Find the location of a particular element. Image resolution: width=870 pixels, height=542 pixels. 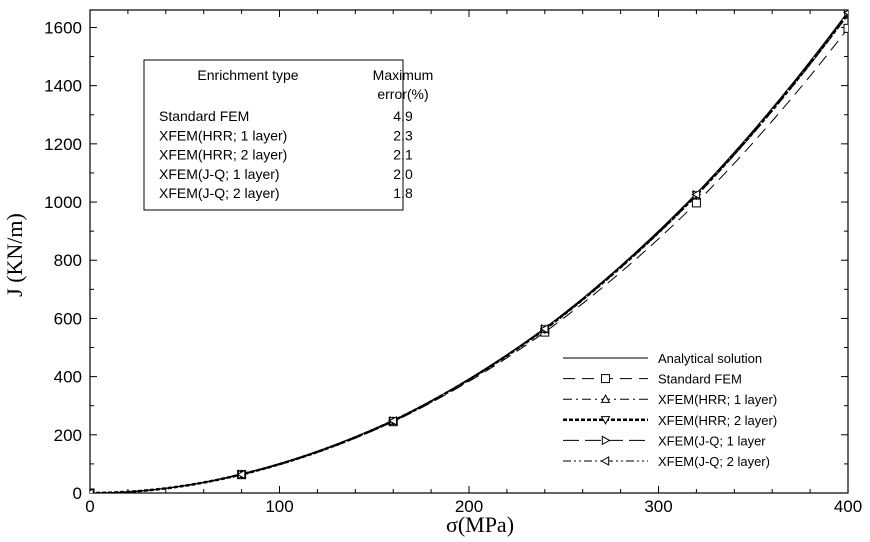

x-tick-label: 400 is located at coordinates (848, 506).